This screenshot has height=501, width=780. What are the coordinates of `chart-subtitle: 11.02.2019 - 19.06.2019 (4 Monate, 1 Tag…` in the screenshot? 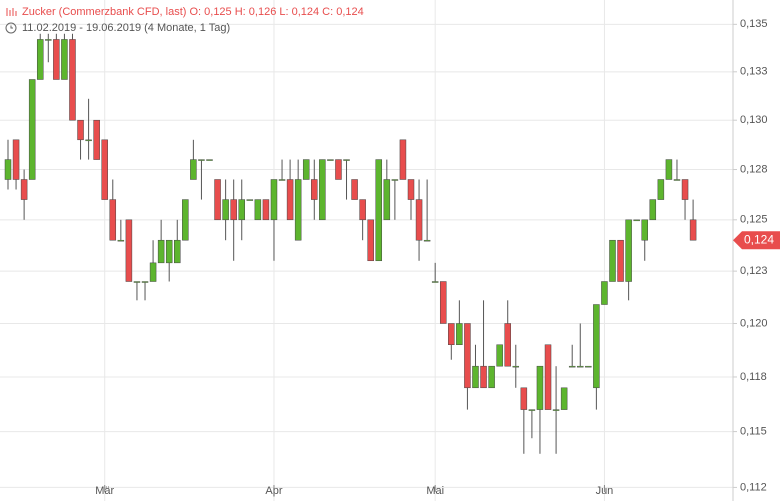 It's located at (126, 28).